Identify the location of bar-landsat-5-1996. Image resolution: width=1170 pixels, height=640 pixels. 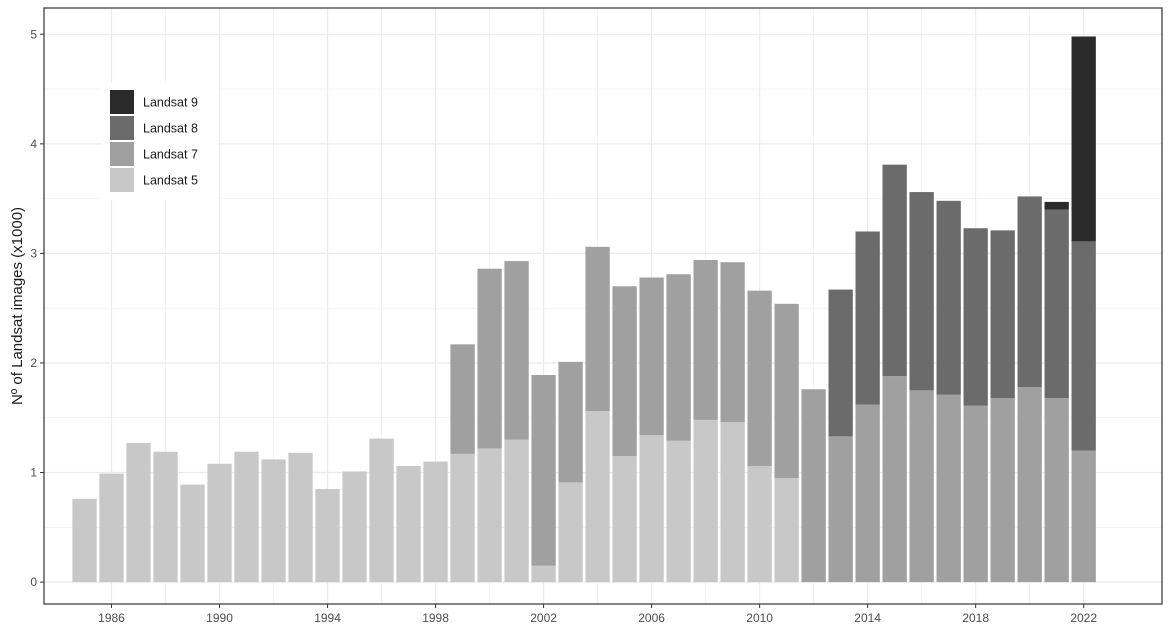
(381, 510).